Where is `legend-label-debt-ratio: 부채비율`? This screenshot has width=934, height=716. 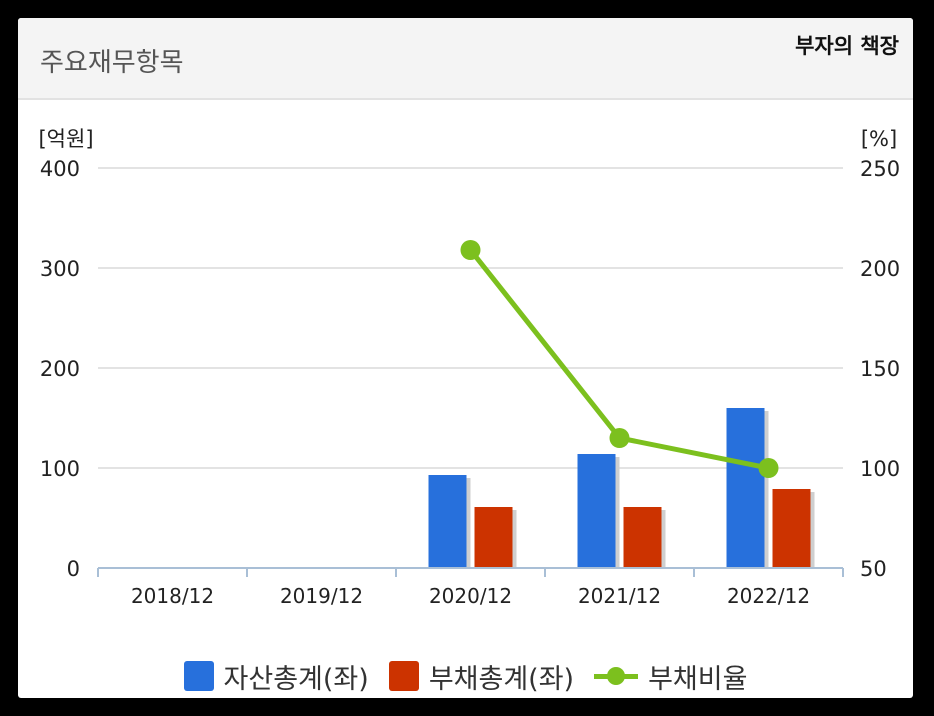
legend-label-debt-ratio: 부채비율 is located at coordinates (698, 679).